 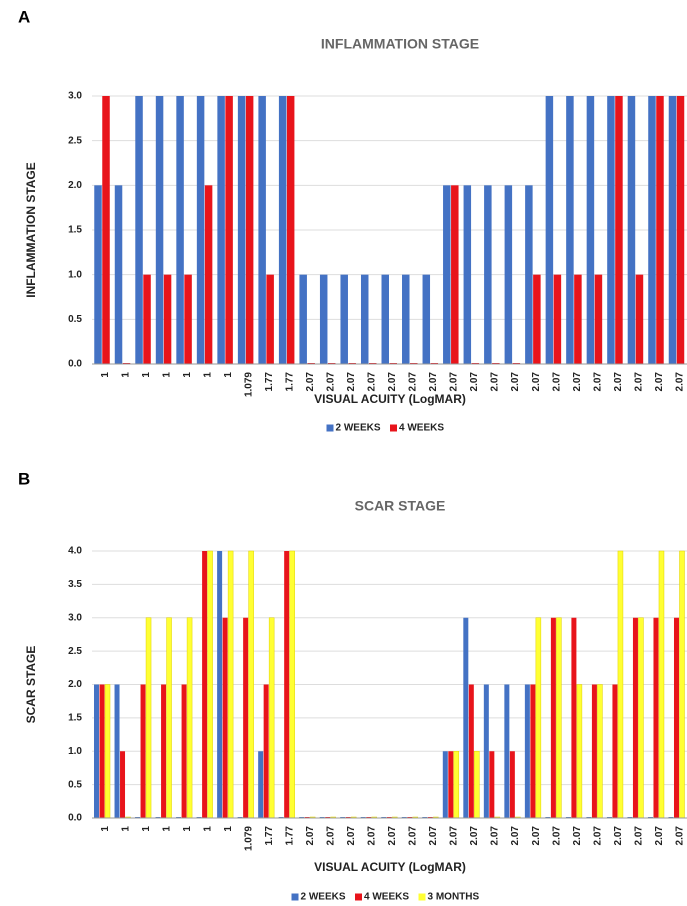 I want to click on chart-title: INFLAMMATION STAGE, so click(x=400, y=44).